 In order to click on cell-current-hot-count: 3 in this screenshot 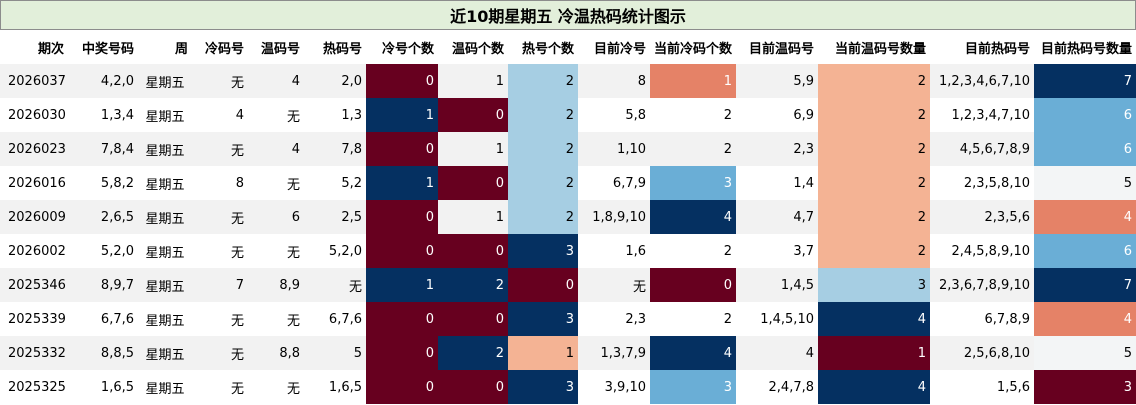, I will do `click(1085, 387)`.